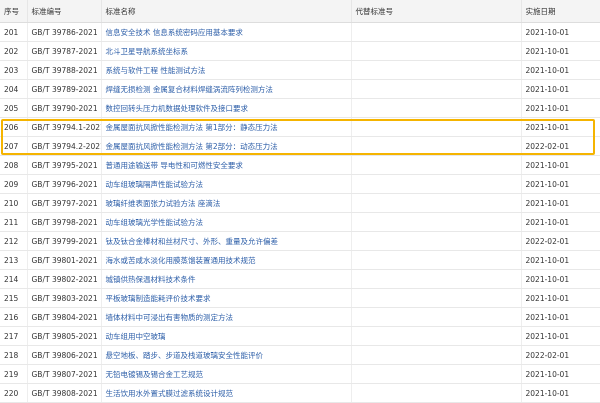 Image resolution: width=600 pixels, height=403 pixels. Describe the element at coordinates (226, 203) in the screenshot. I see `standard-name: 玻璃纤维表面张力试验方法 座滴法` at that location.